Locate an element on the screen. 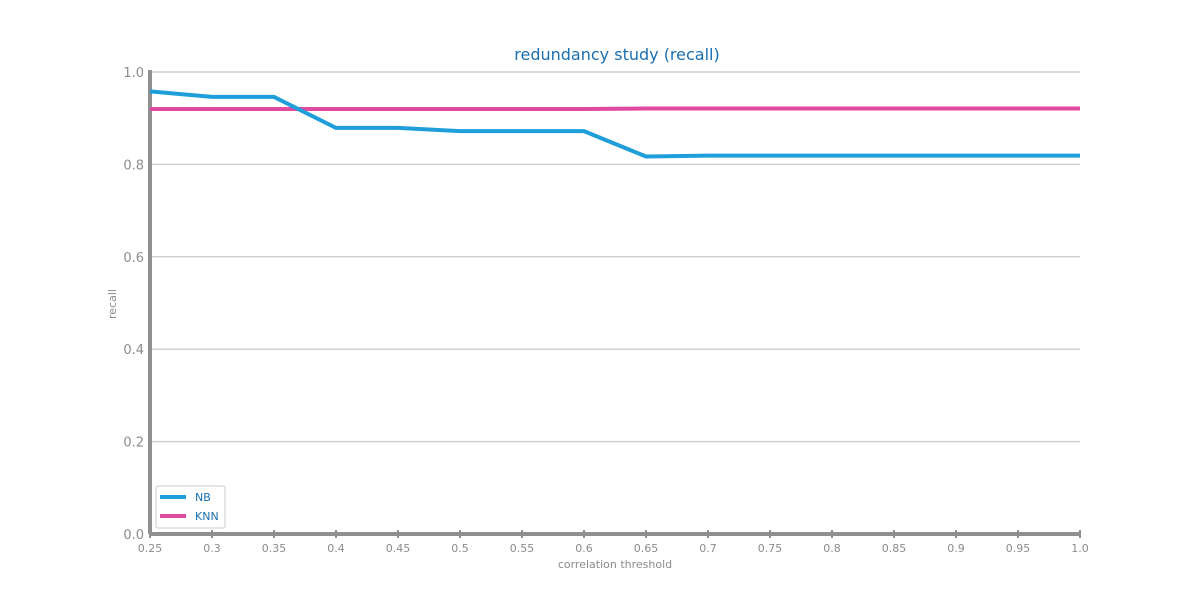 This screenshot has width=1200, height=600. x-tick-label: 0.3 is located at coordinates (212, 548).